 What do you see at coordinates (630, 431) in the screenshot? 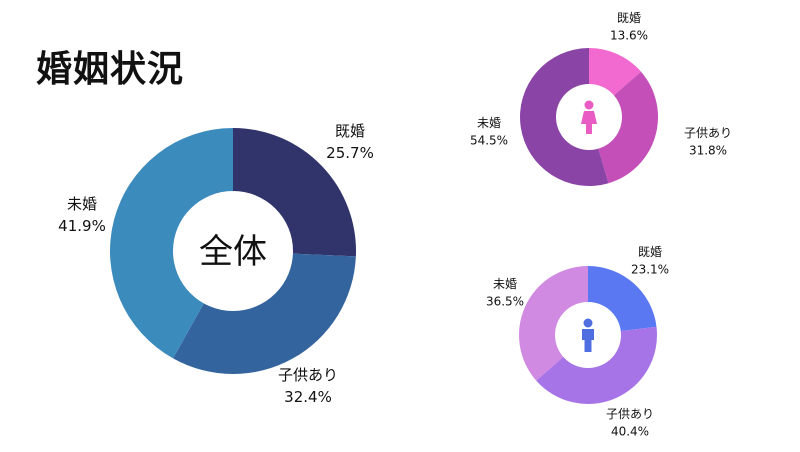
I see `slice-value-label: 40.4%` at bounding box center [630, 431].